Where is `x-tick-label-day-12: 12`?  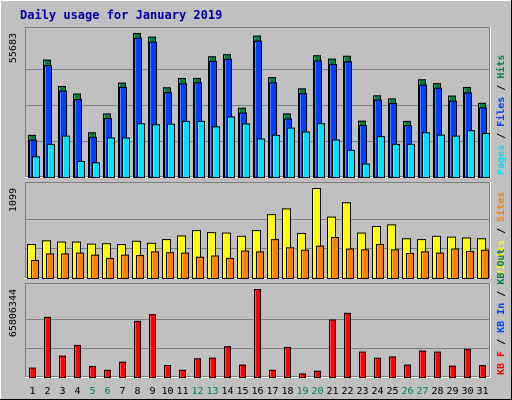
x-tick-label-day-12: 12 is located at coordinates (197, 391).